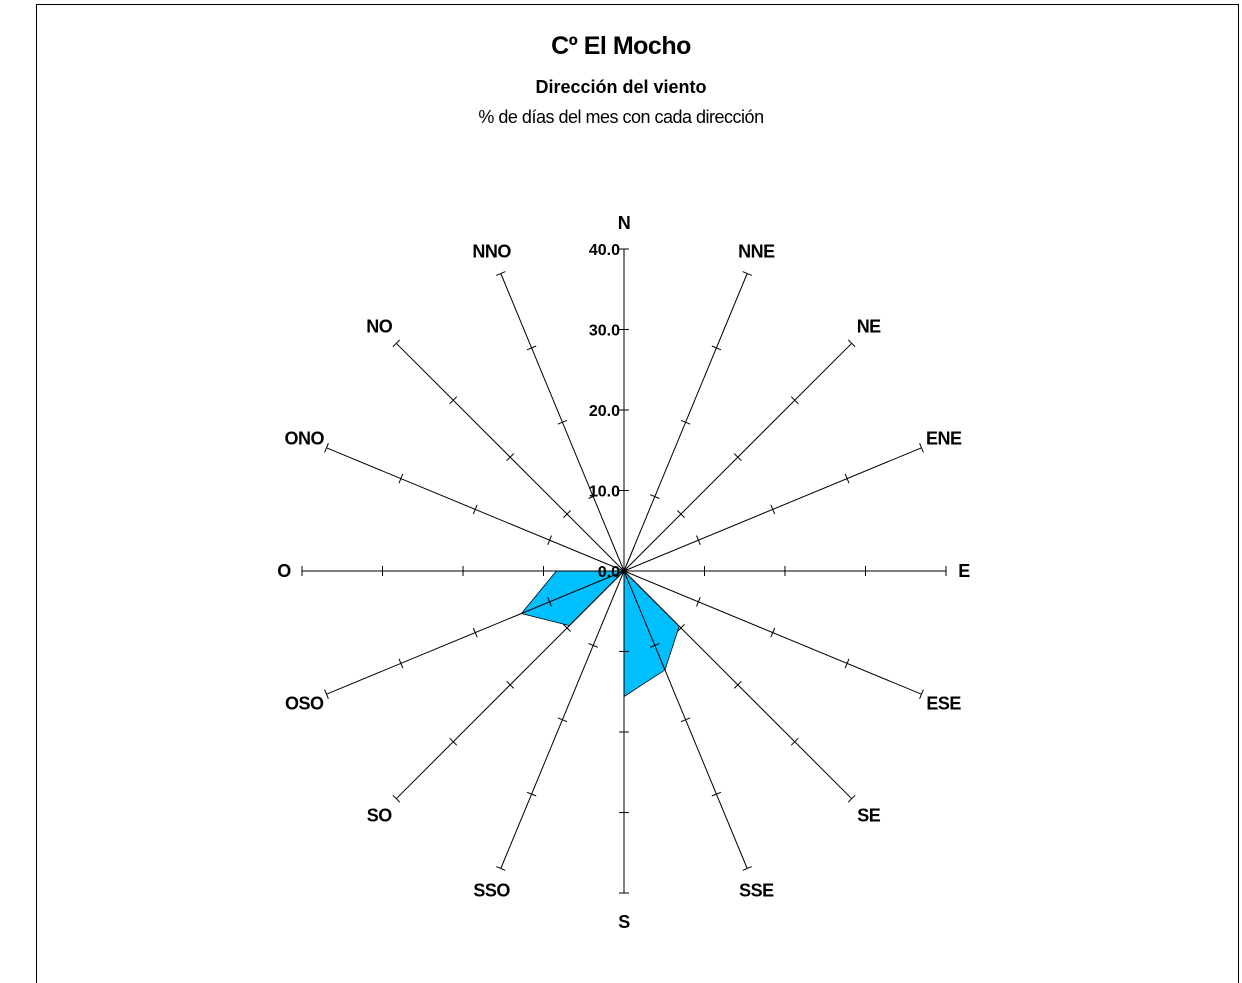  I want to click on direction-label-se: SE, so click(869, 816).